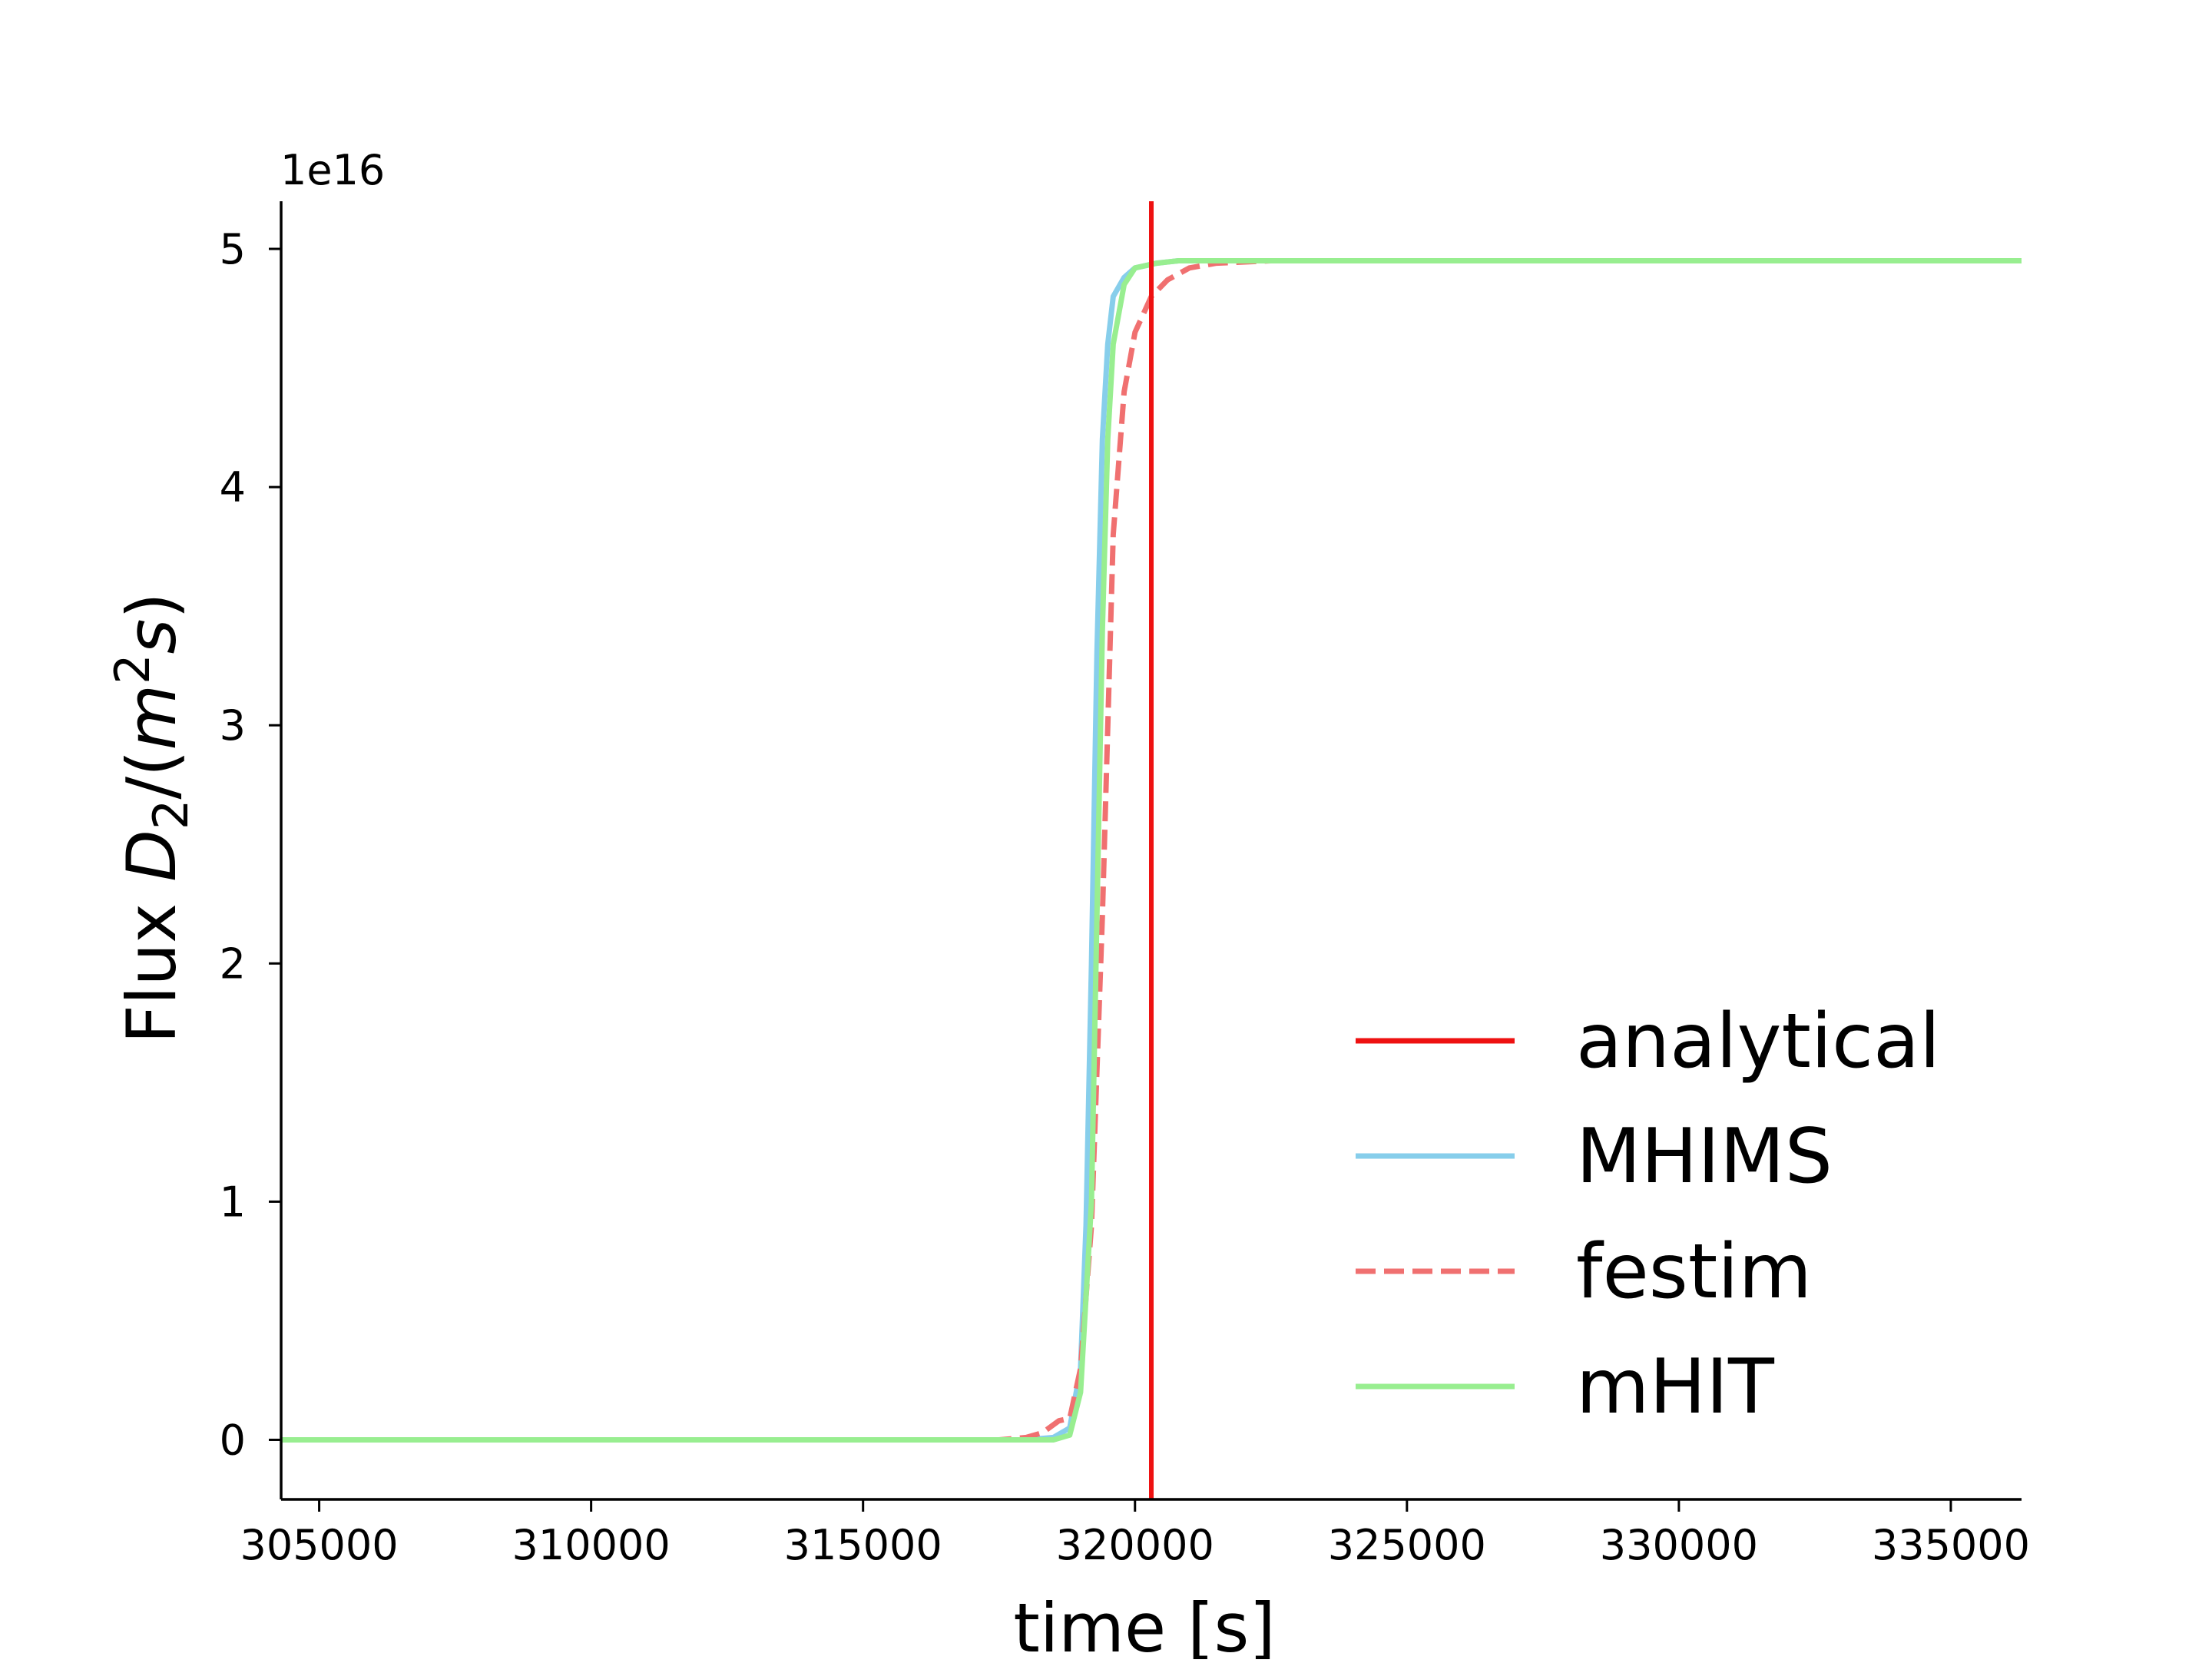  What do you see at coordinates (233, 487) in the screenshot?
I see `y-tick-label: 4` at bounding box center [233, 487].